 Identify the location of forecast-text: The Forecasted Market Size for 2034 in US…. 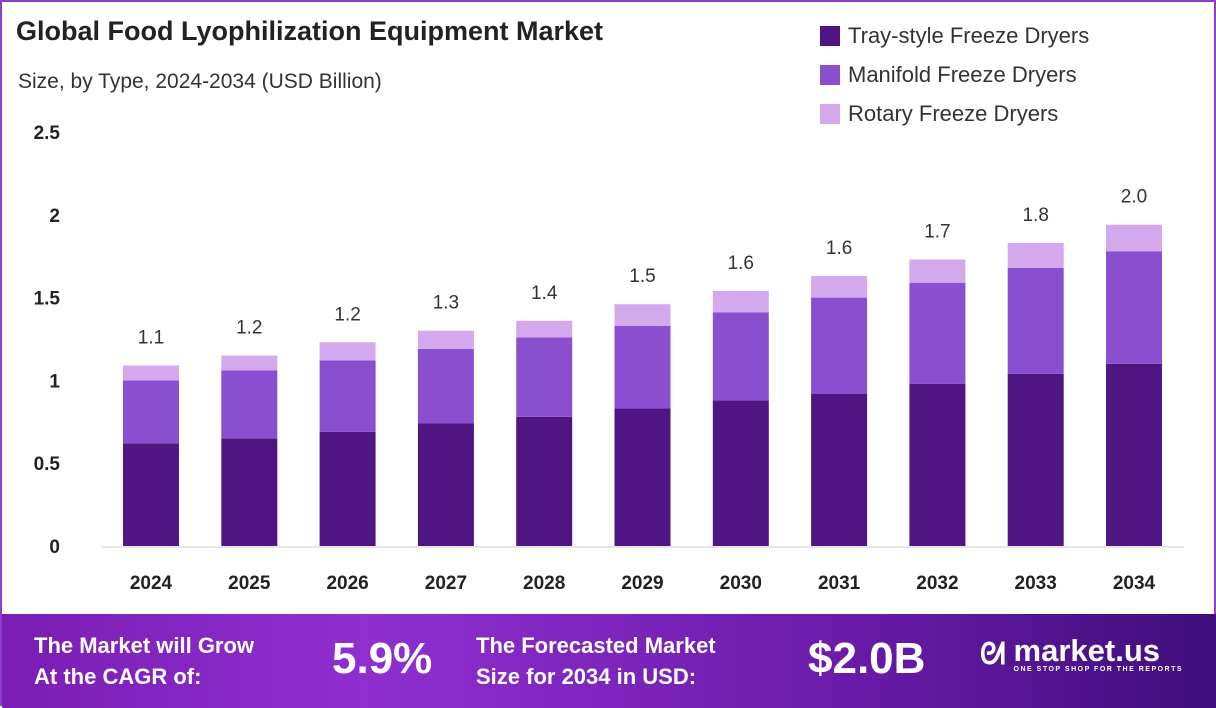
(596, 661).